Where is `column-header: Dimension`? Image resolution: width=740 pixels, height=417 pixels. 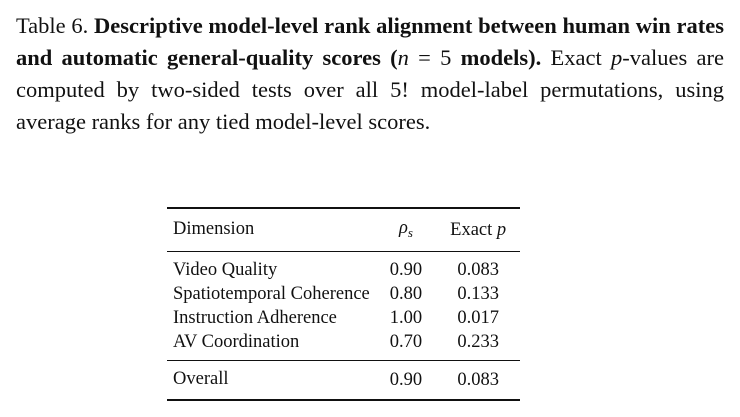 column-header: Dimension is located at coordinates (271, 230).